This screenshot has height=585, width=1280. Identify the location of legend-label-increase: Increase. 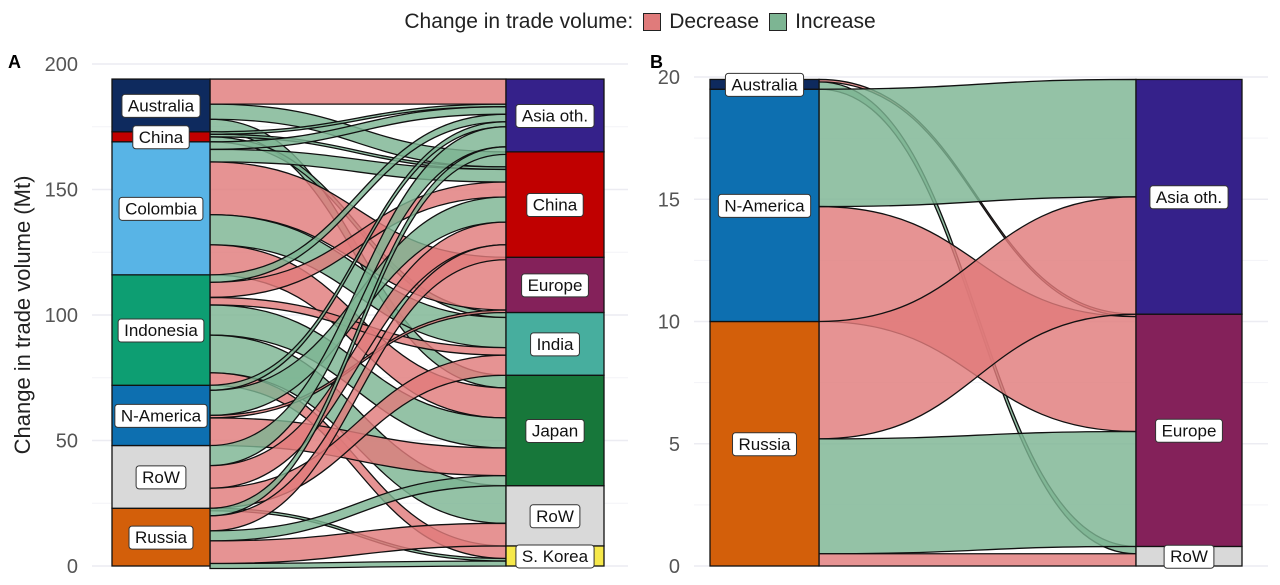
(835, 21).